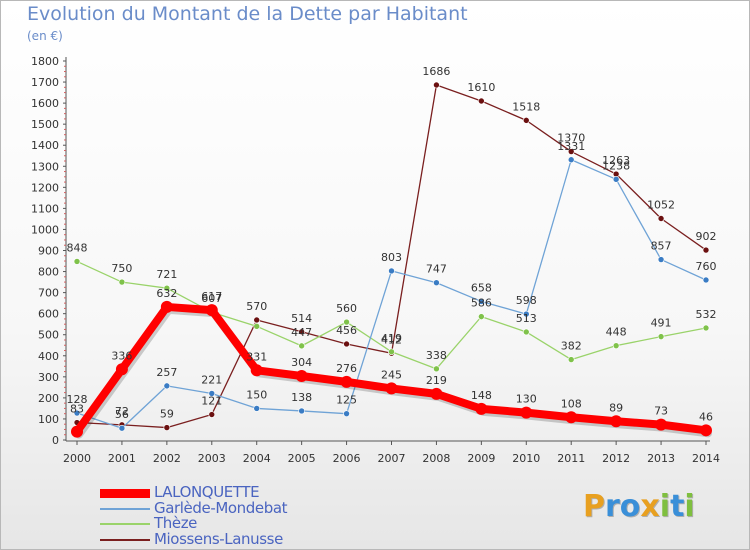  Describe the element at coordinates (391, 257) in the screenshot. I see `data-label: 803` at that location.